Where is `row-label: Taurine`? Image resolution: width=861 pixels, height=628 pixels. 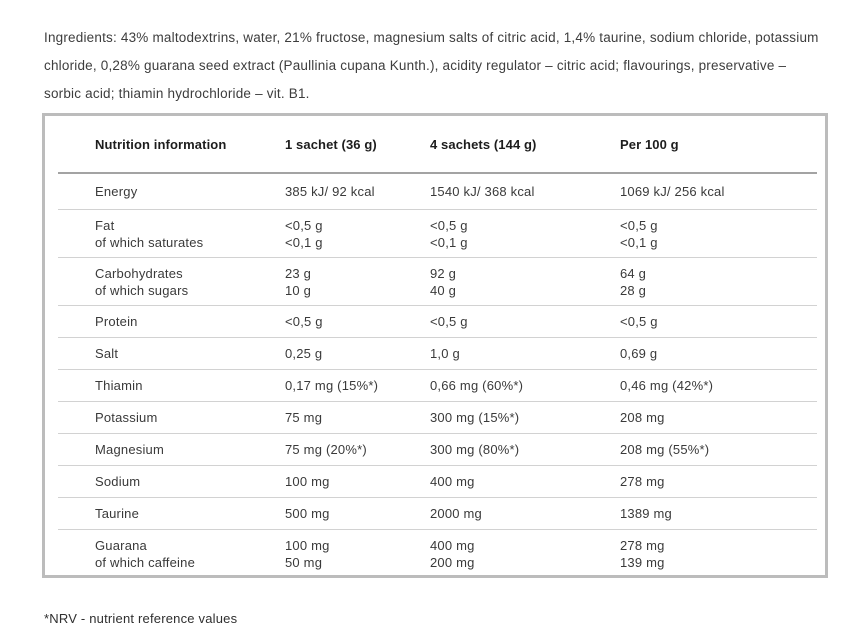 row-label: Taurine is located at coordinates (117, 513).